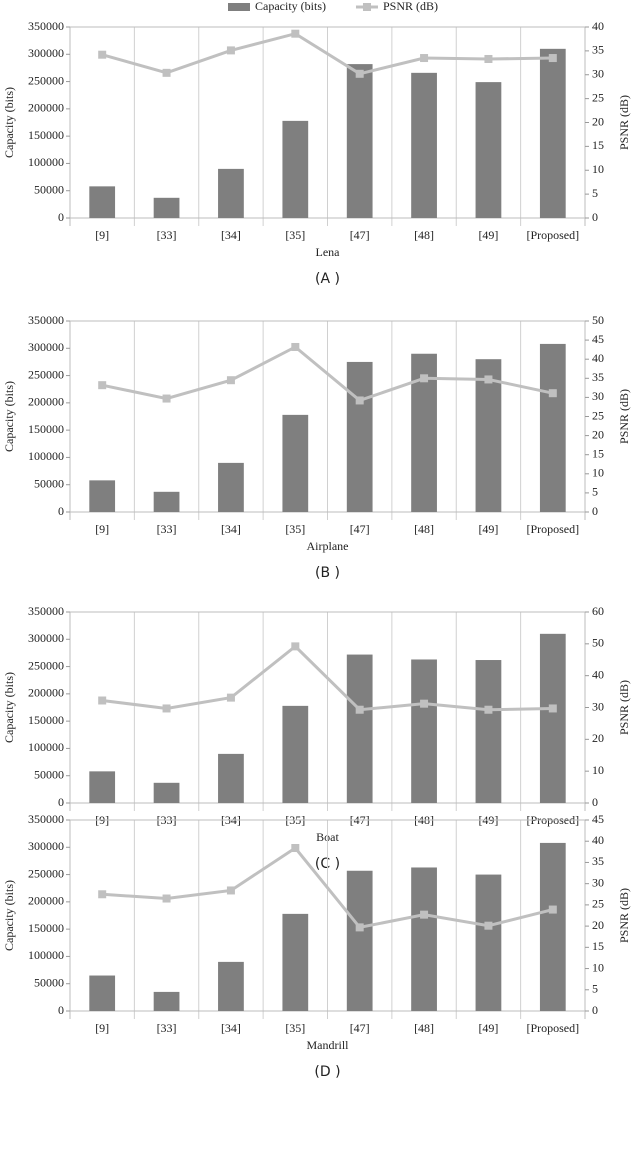 The height and width of the screenshot is (1160, 634). What do you see at coordinates (328, 1045) in the screenshot?
I see `x-axis-label: Mandrill` at bounding box center [328, 1045].